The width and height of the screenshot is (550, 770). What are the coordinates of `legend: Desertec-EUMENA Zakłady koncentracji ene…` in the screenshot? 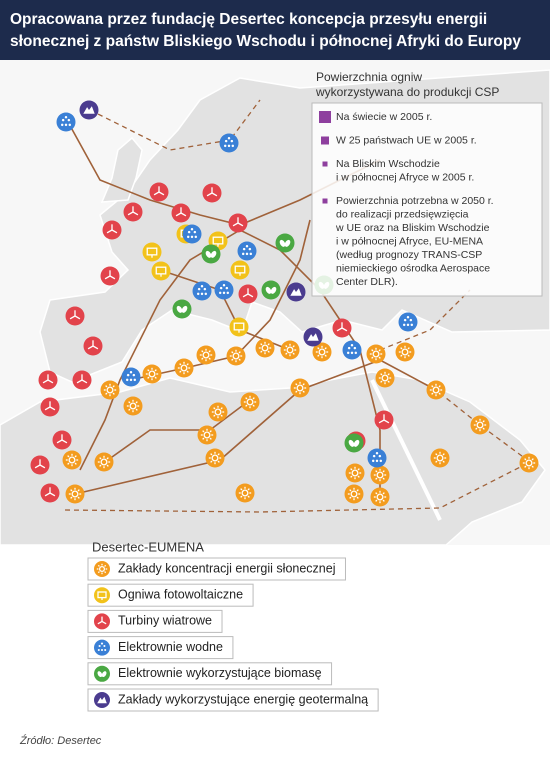 It's located at (233, 625).